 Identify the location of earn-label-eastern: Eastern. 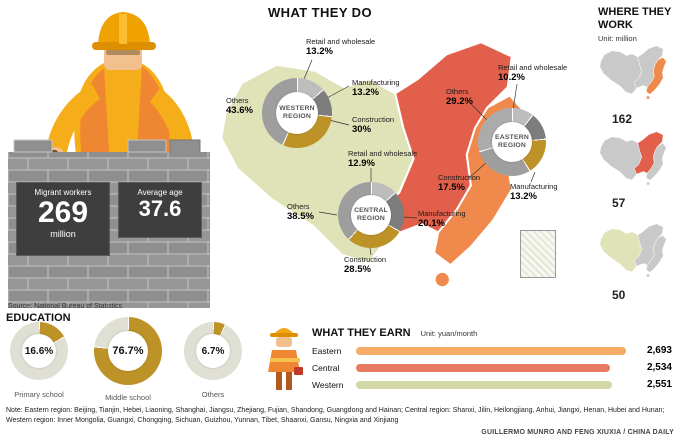
(327, 350).